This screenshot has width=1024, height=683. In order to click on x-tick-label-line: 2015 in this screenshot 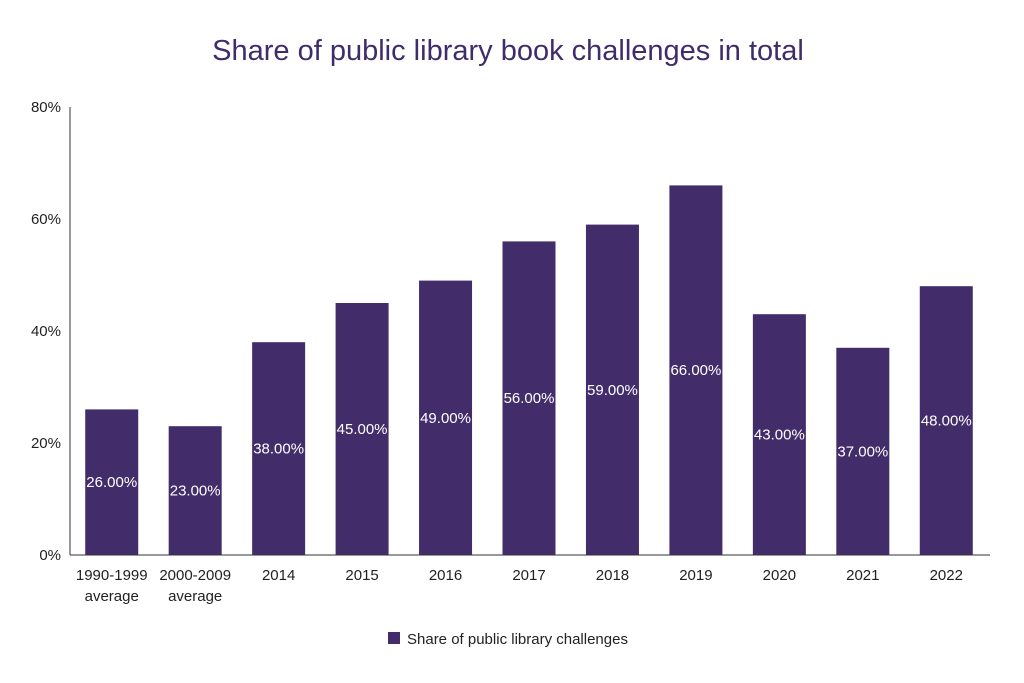, I will do `click(361, 575)`.